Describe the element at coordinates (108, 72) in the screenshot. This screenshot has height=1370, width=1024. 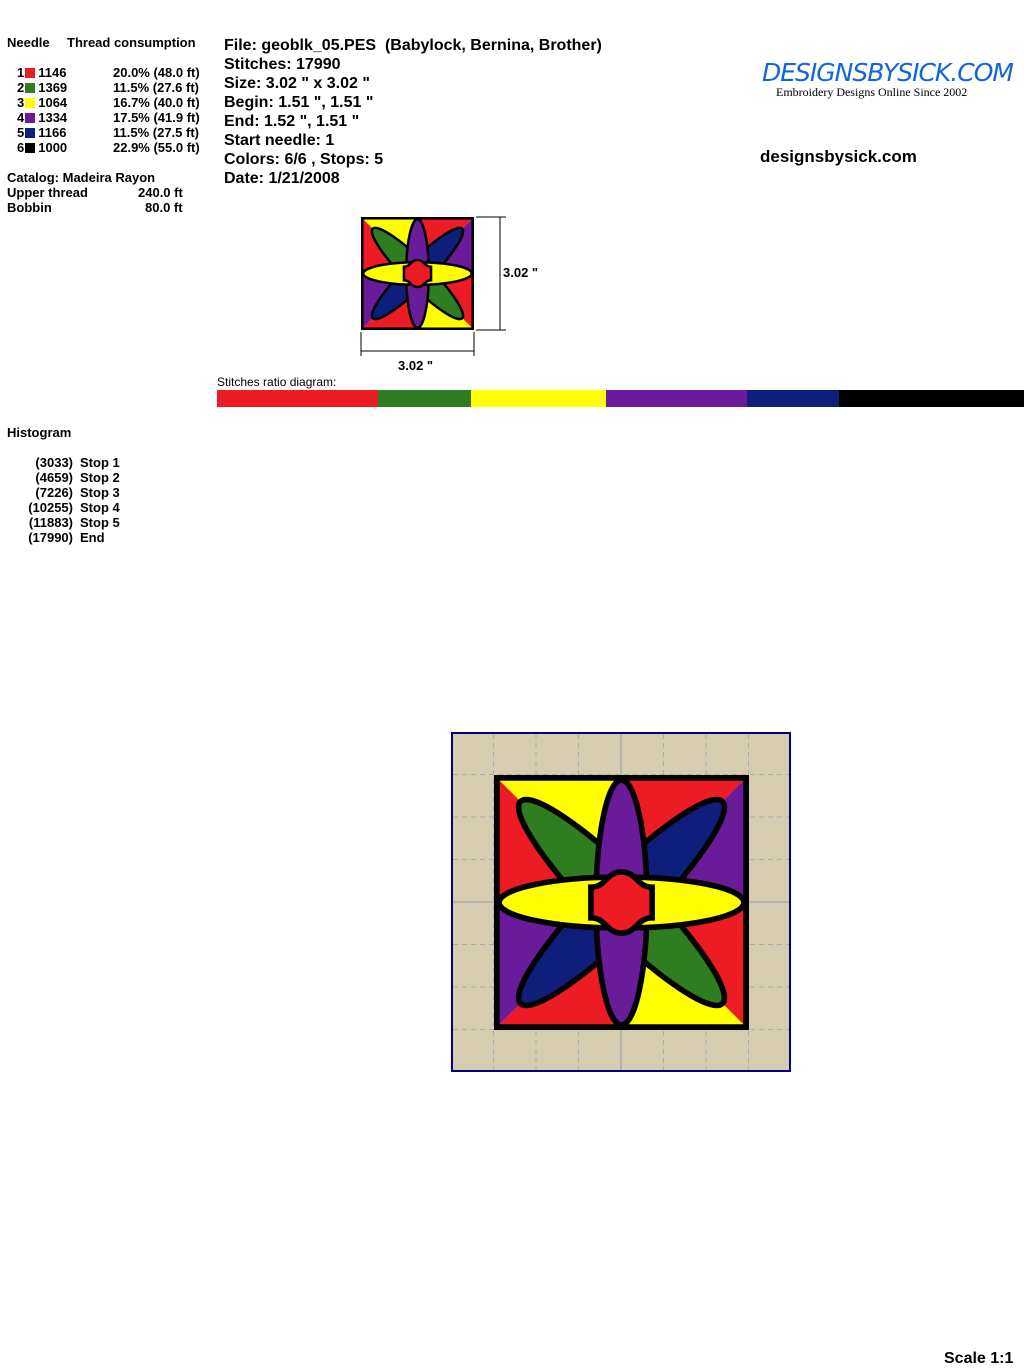
I see `thread-row: 1 1146 20.0% (48.0 ft)` at that location.